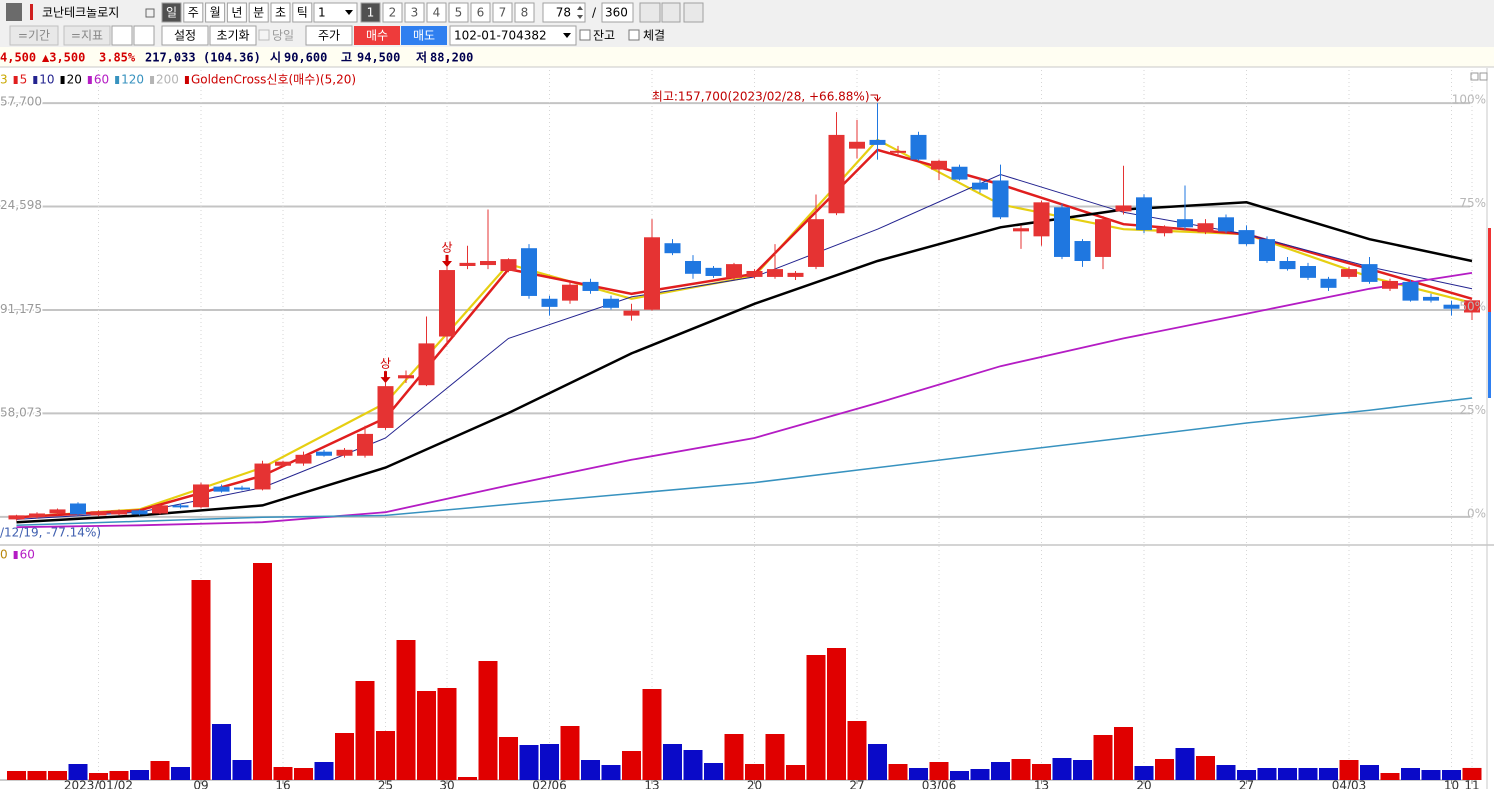 The height and width of the screenshot is (789, 1494). I want to click on search-icon, so click(150, 13).